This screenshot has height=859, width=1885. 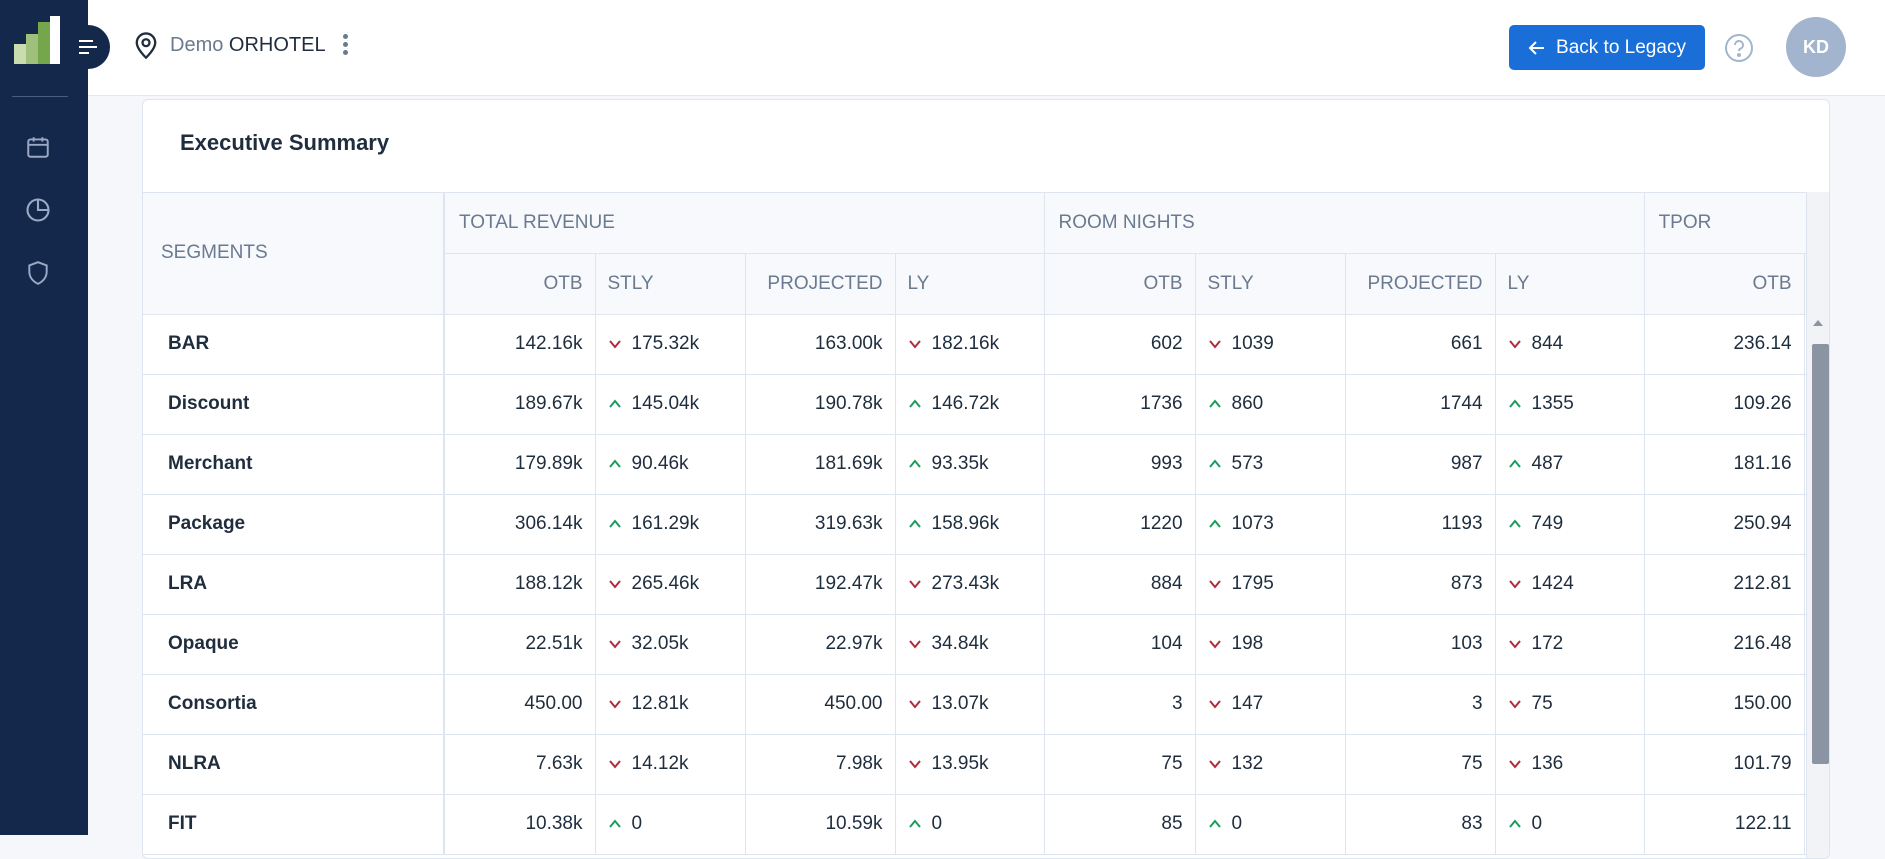 I want to click on trend-cell: 487, so click(x=1570, y=464).